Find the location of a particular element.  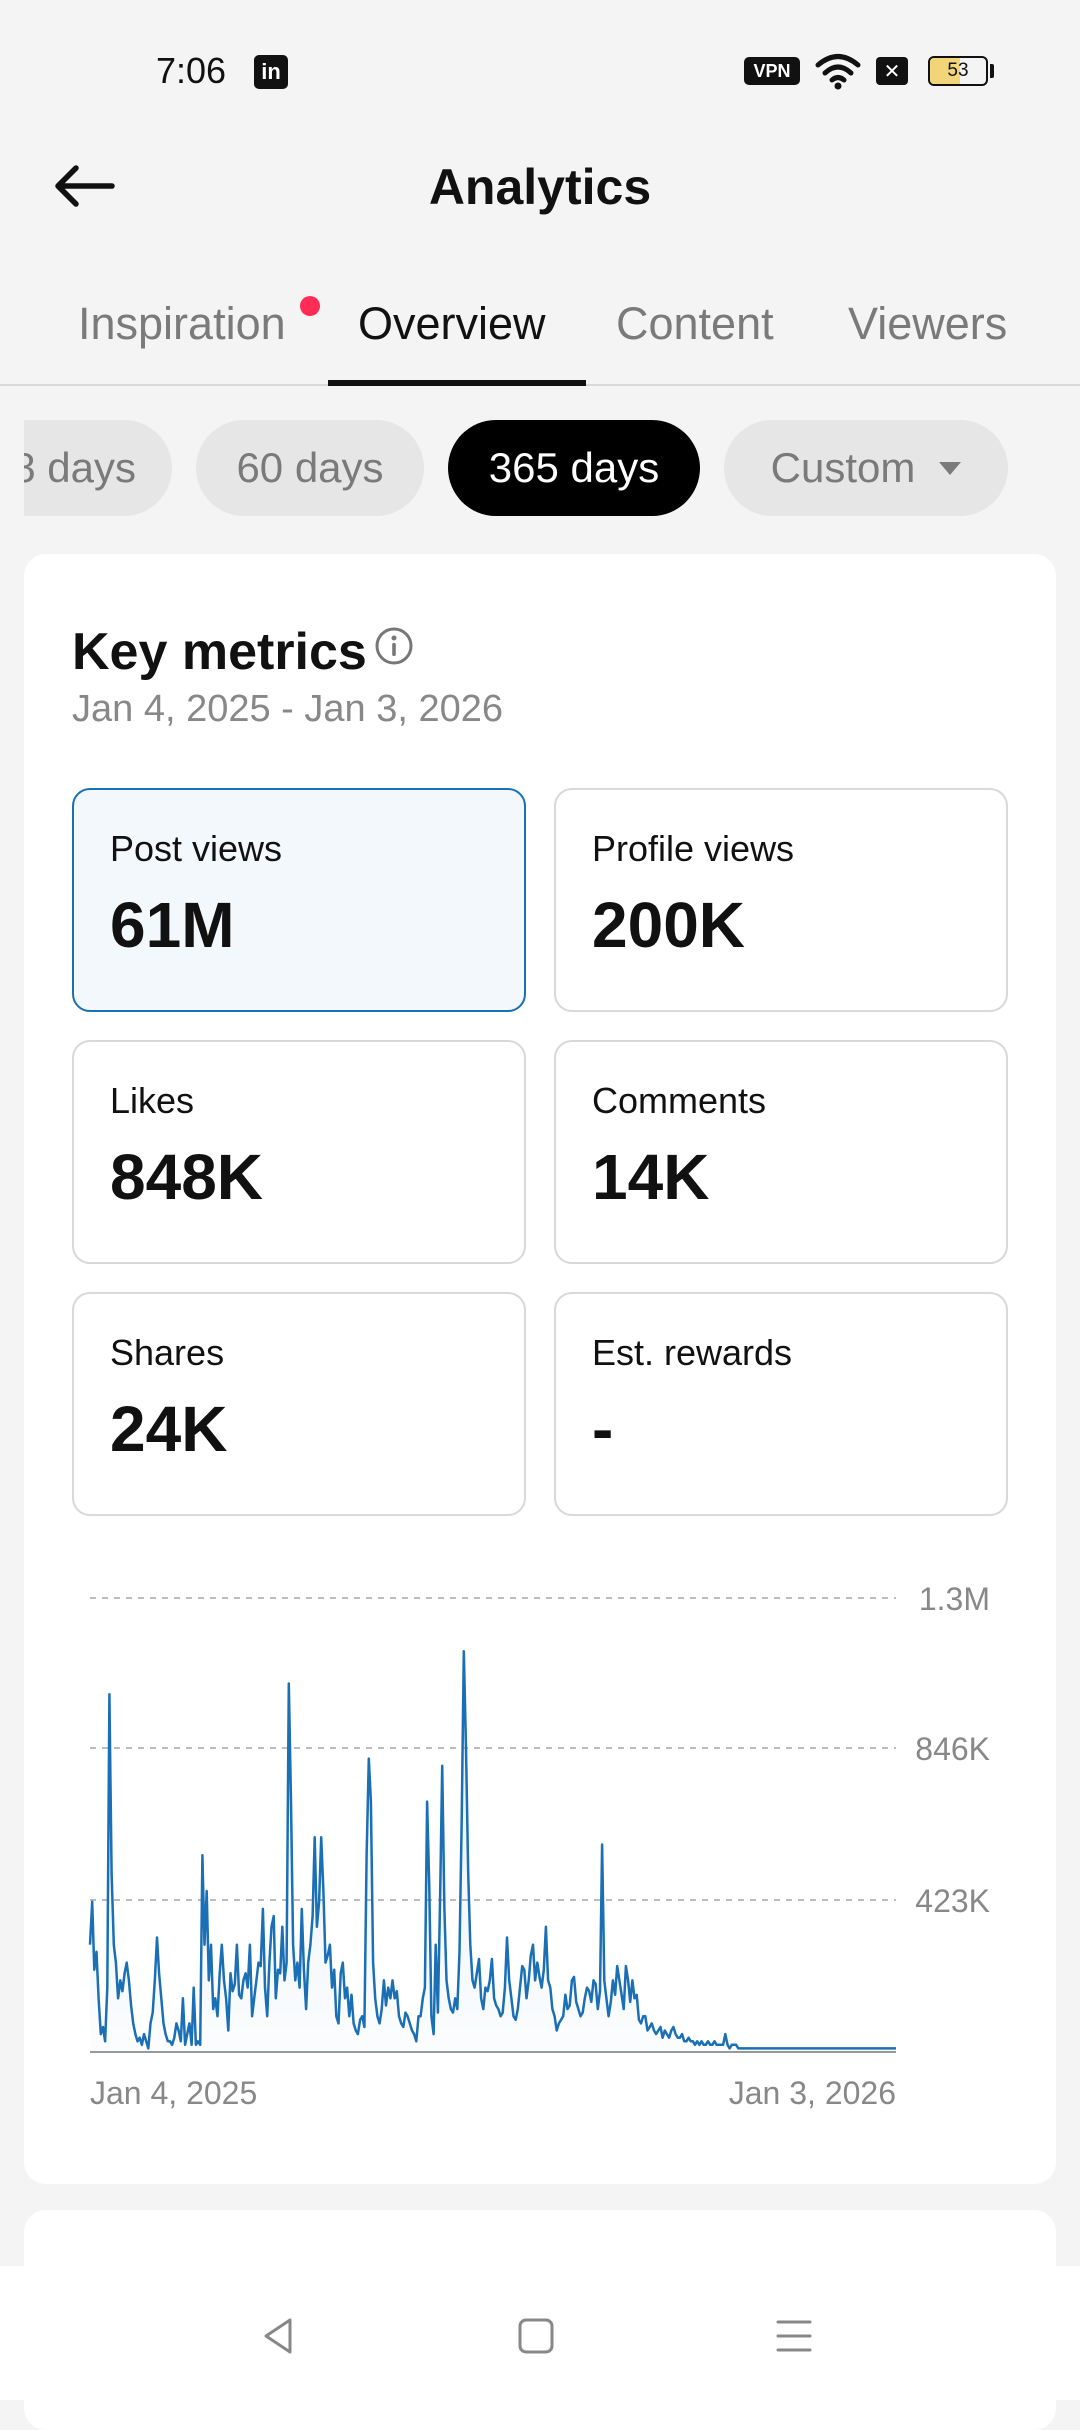

active-tab-indicator is located at coordinates (457, 383).